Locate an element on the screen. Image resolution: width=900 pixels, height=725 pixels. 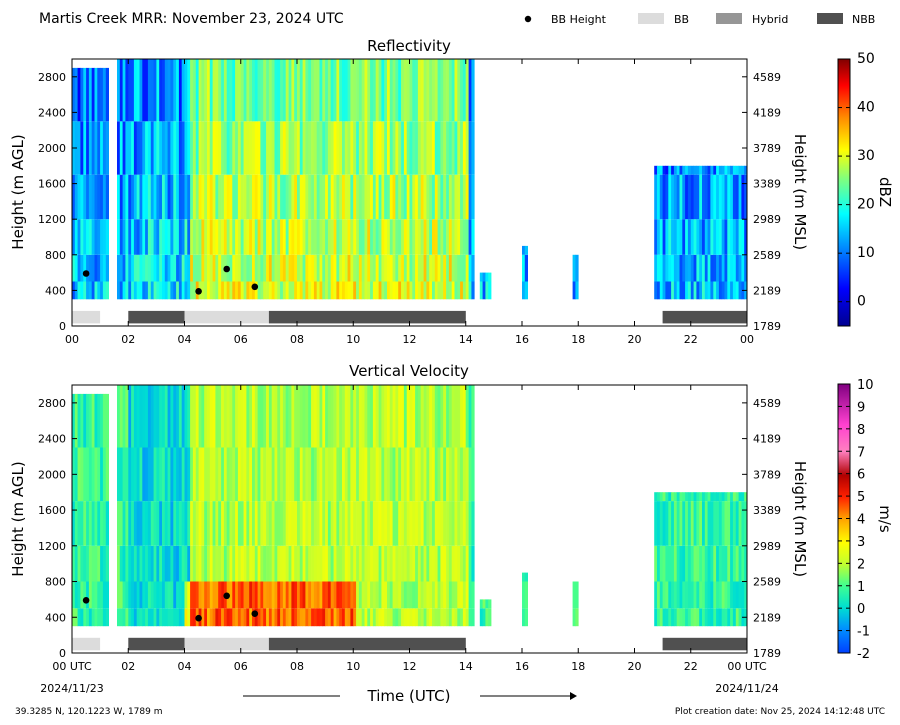
y-tick-label: 800 is located at coordinates (55, 582).